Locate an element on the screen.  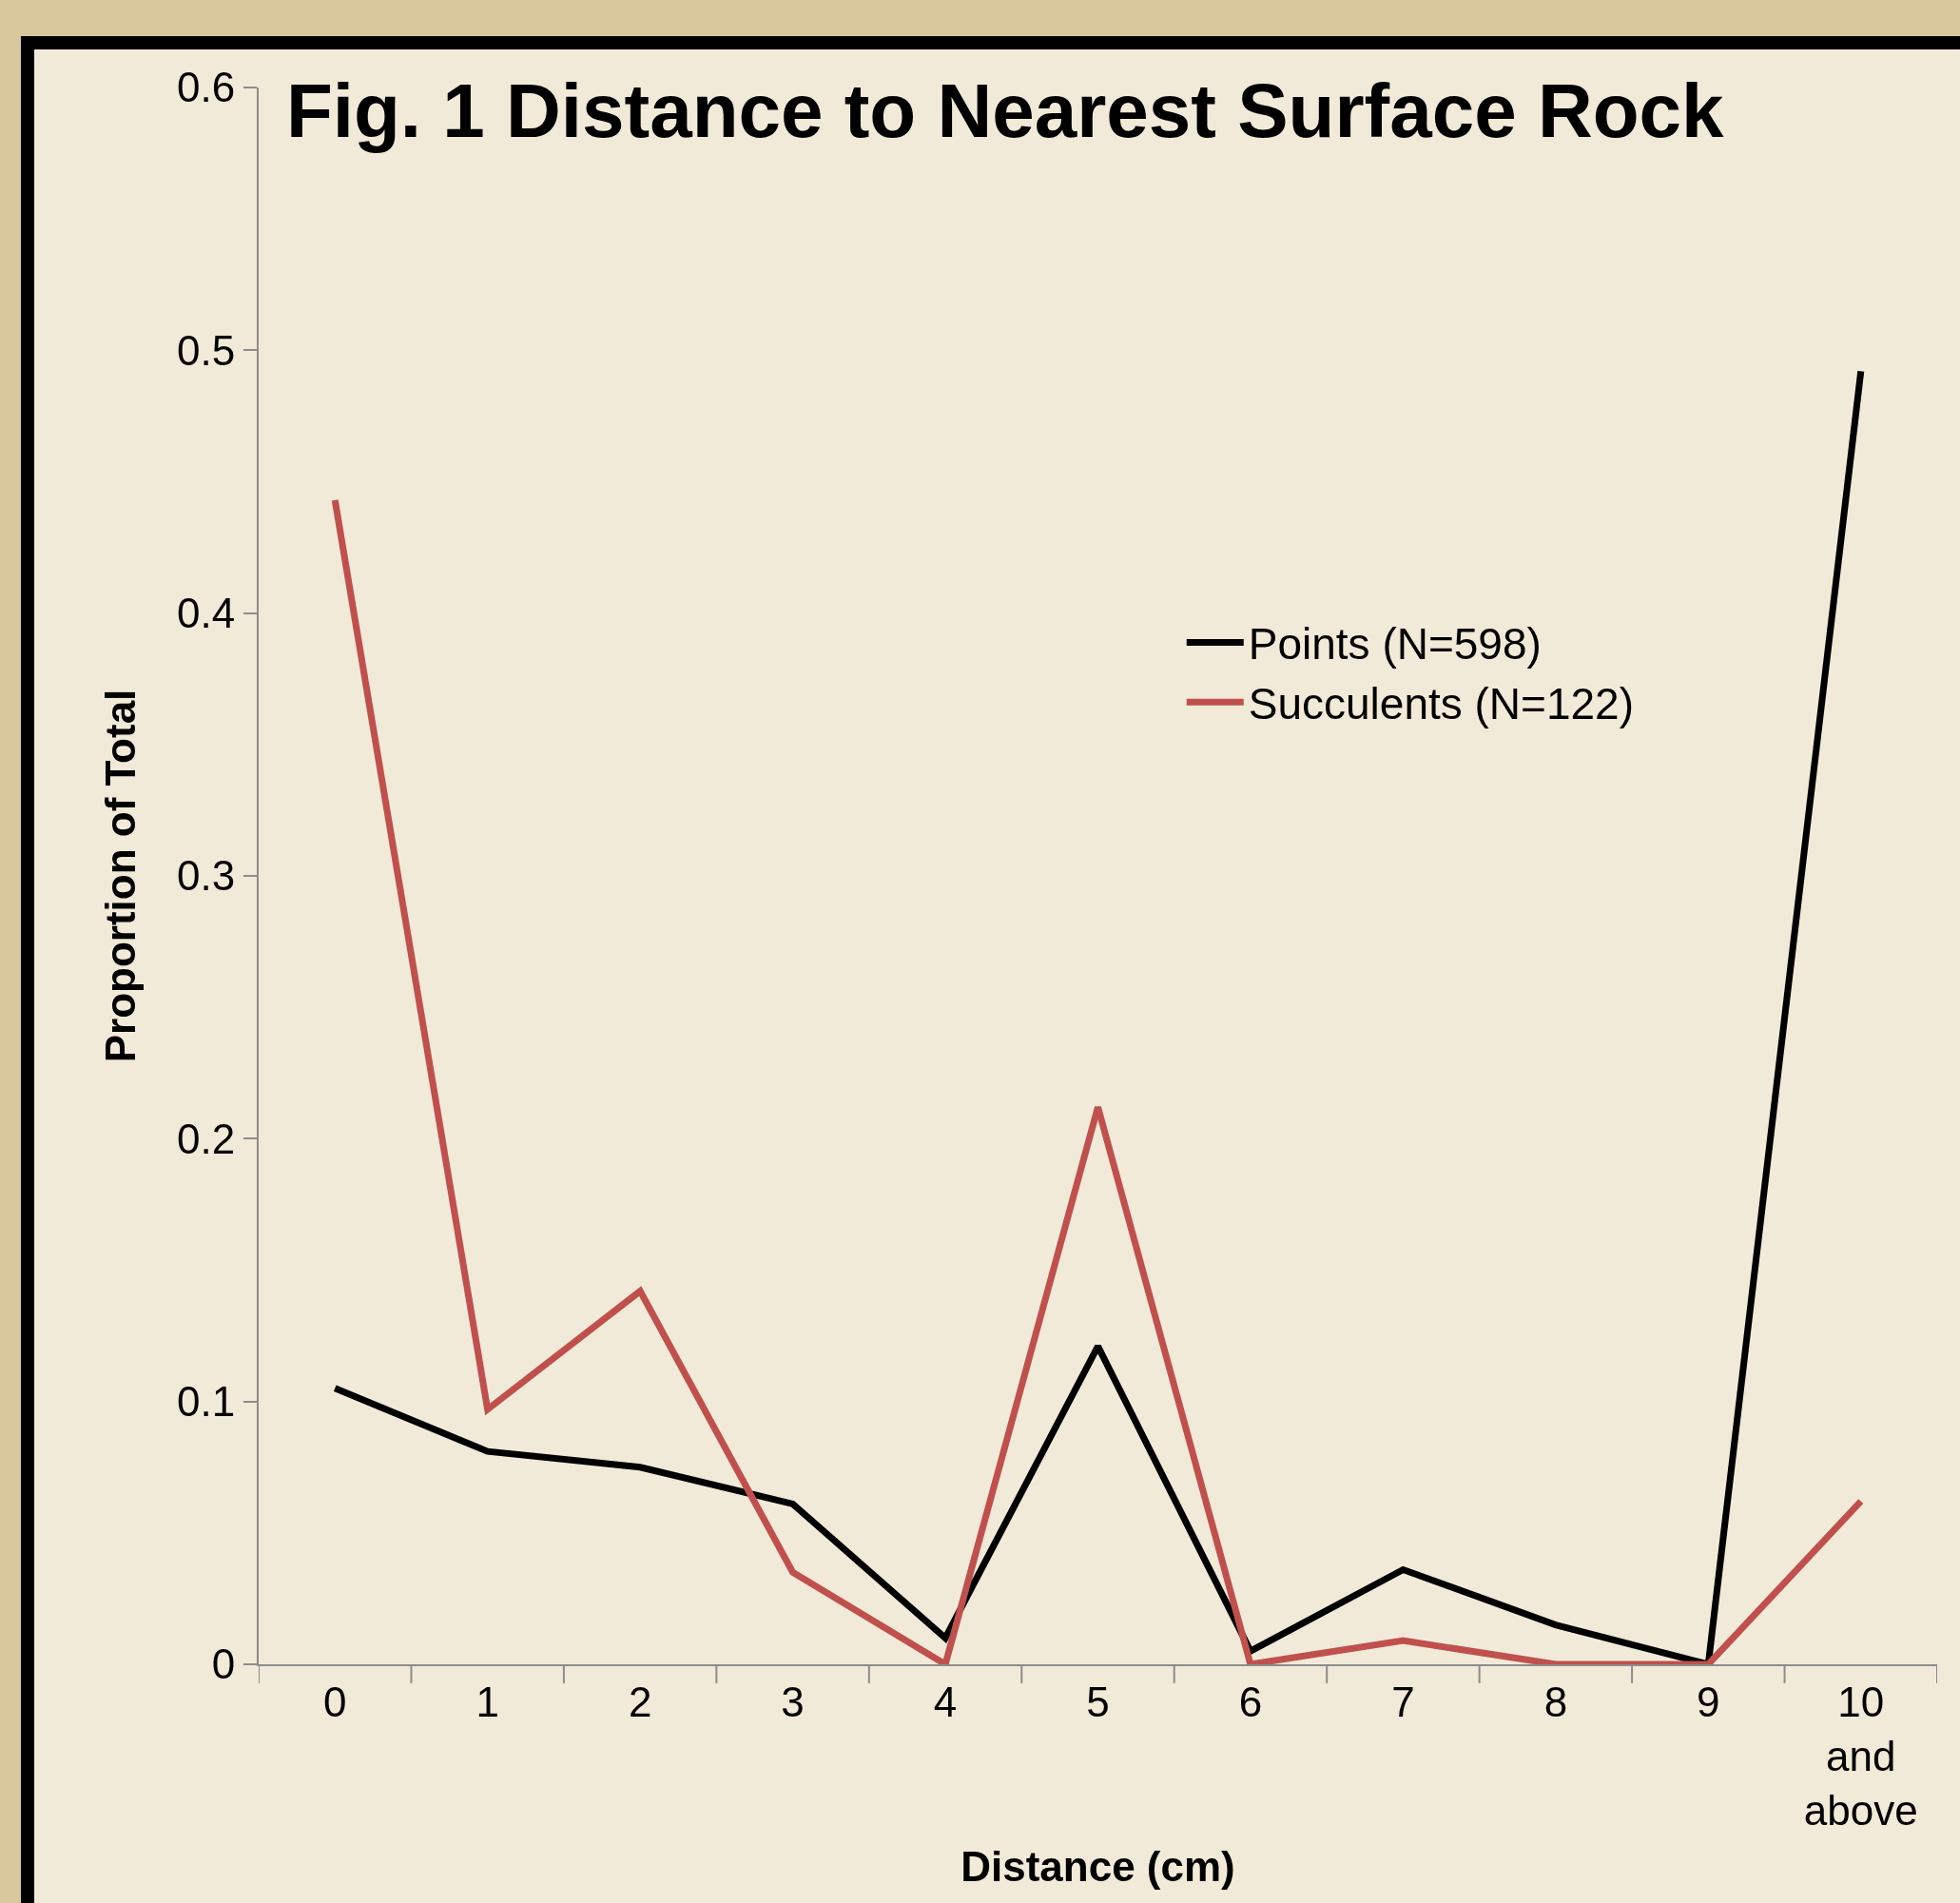
x-tick-label: 3 is located at coordinates (793, 1701).